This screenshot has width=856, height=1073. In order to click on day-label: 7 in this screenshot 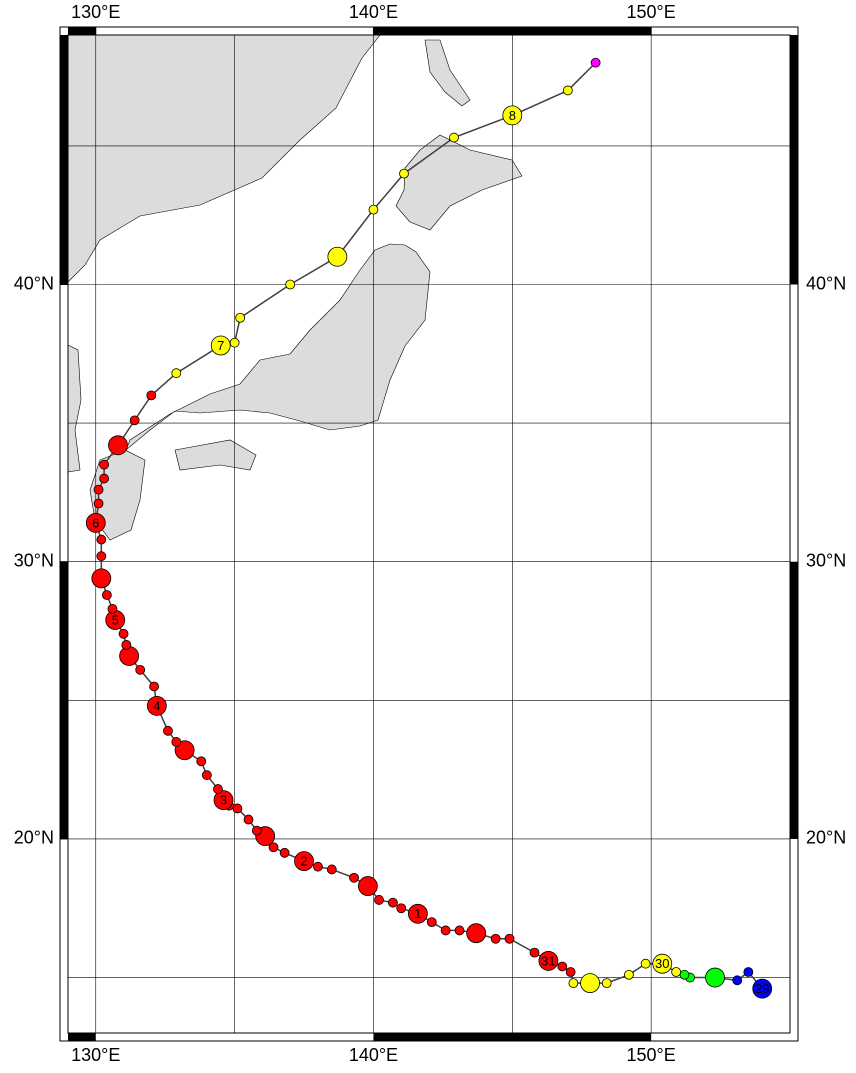, I will do `click(220, 345)`.